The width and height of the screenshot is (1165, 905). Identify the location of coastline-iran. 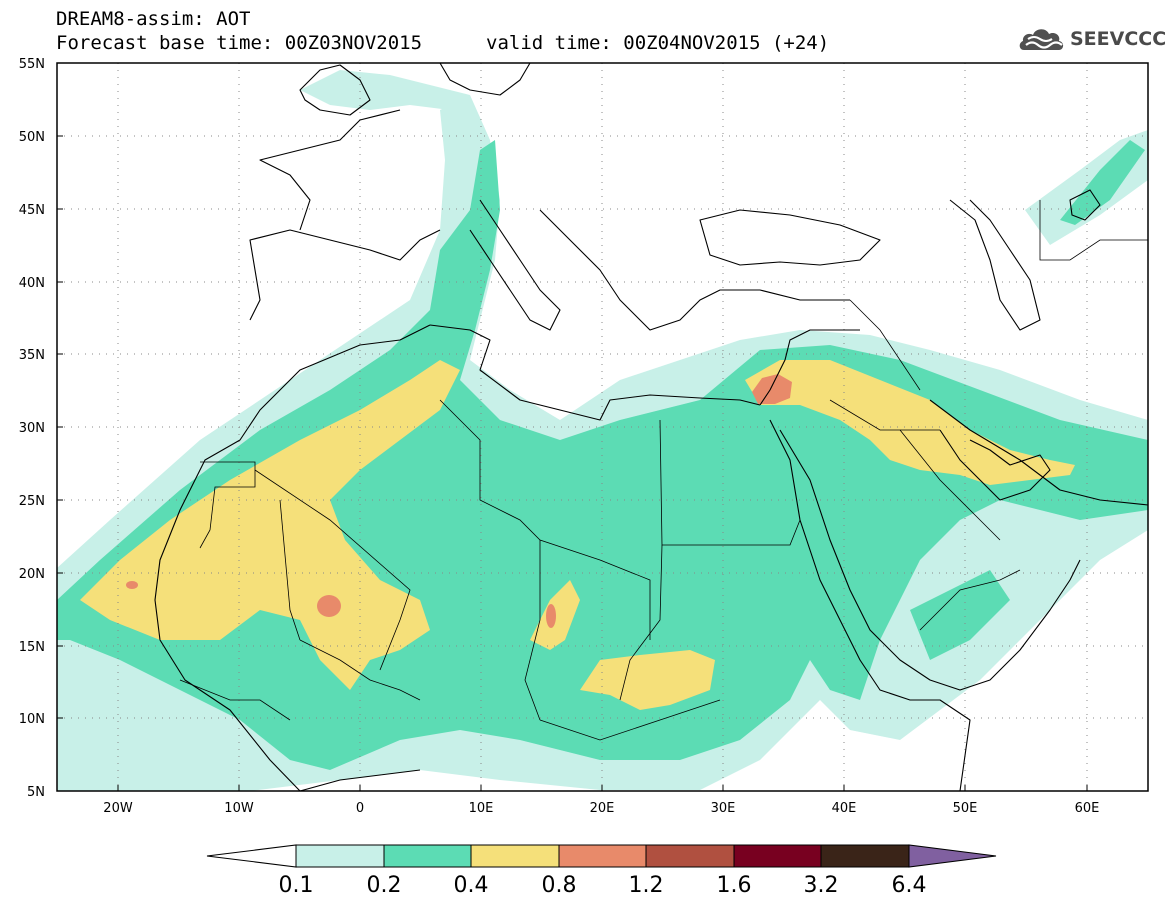
(1038, 452).